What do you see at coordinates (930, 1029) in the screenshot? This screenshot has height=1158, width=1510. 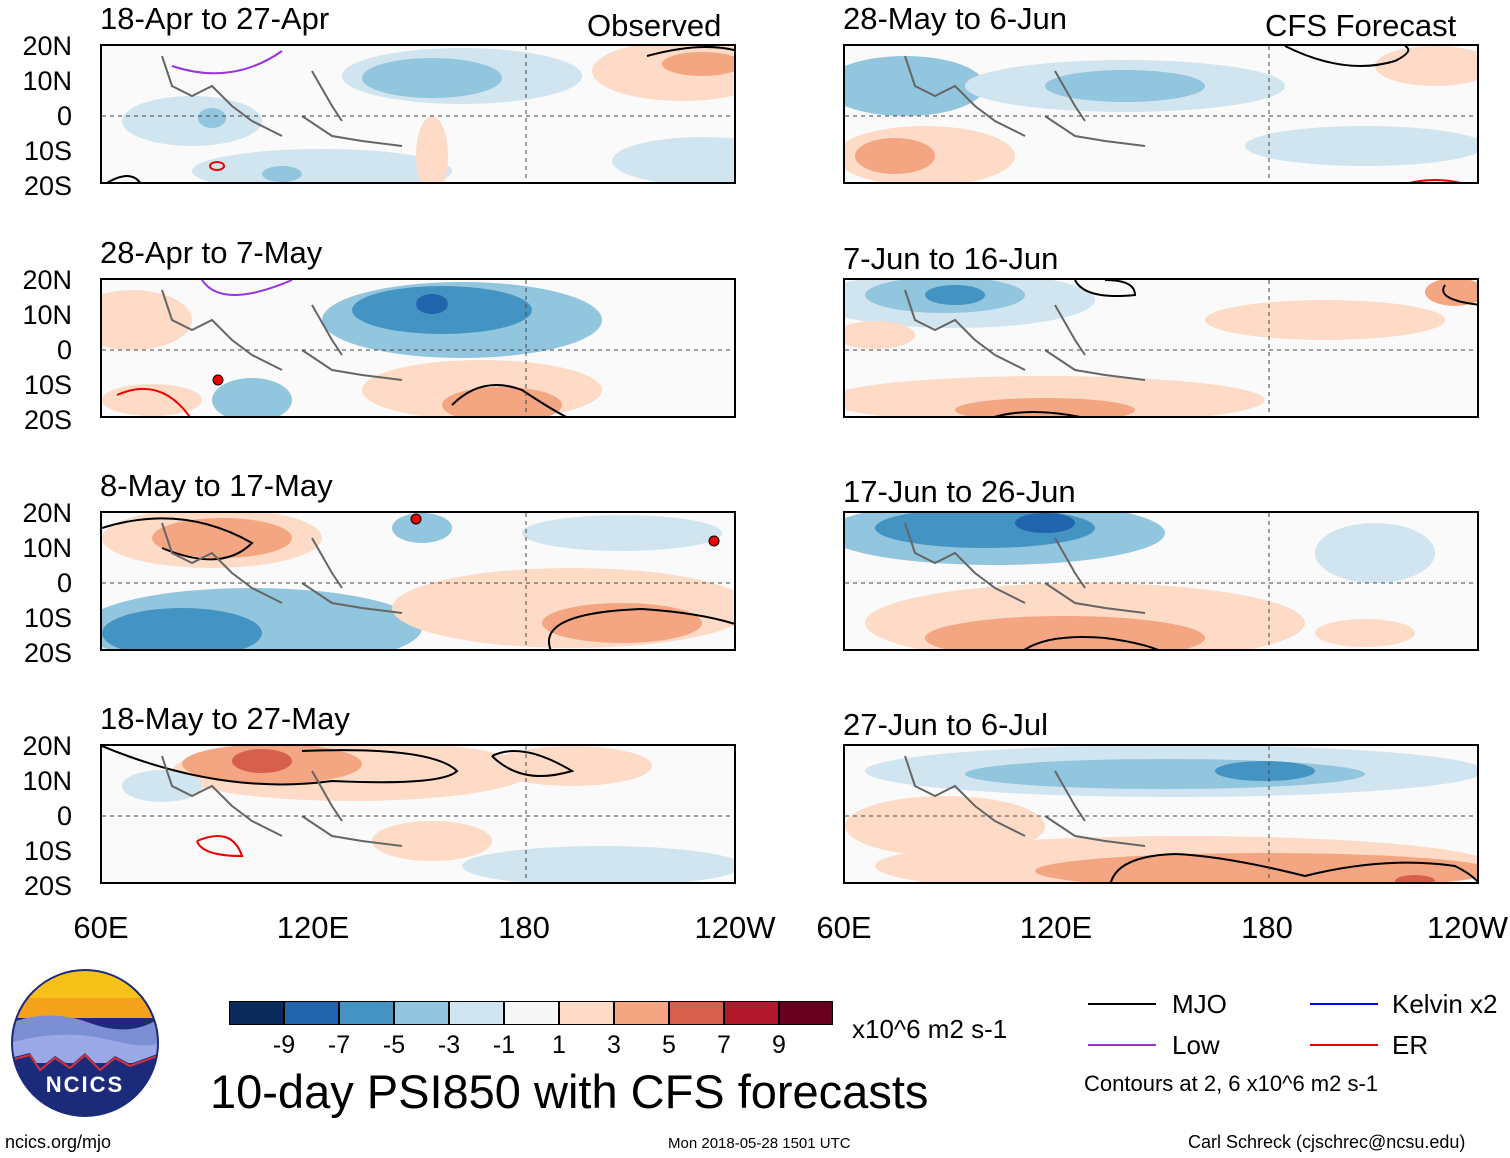 I see `colorbar-units: x10^6 m2 s-1` at bounding box center [930, 1029].